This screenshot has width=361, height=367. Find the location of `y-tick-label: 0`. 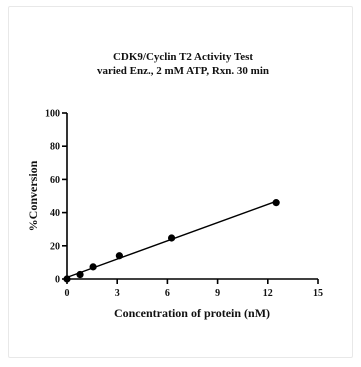

y-tick-label: 0 is located at coordinates (57, 280).